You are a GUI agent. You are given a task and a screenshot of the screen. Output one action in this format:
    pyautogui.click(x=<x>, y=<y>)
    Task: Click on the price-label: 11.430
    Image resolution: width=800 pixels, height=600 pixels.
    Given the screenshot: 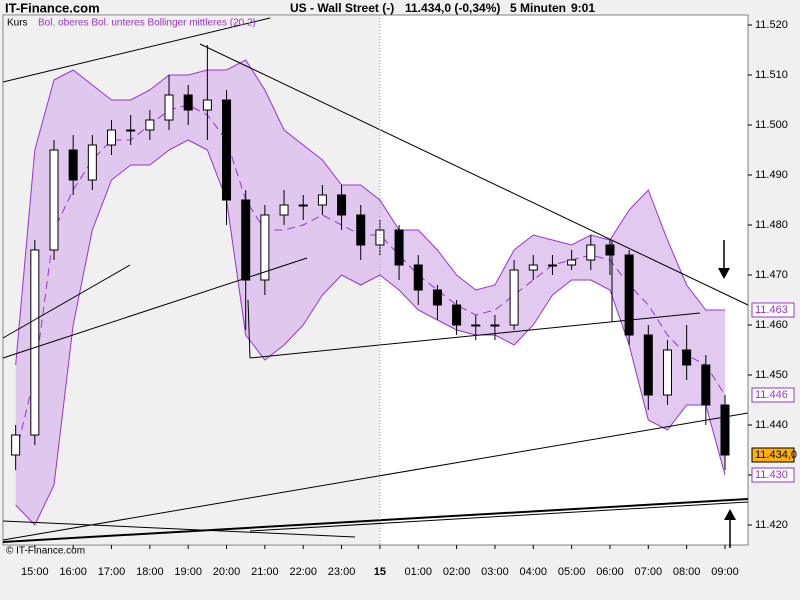 What is the action you would take?
    pyautogui.click(x=771, y=475)
    